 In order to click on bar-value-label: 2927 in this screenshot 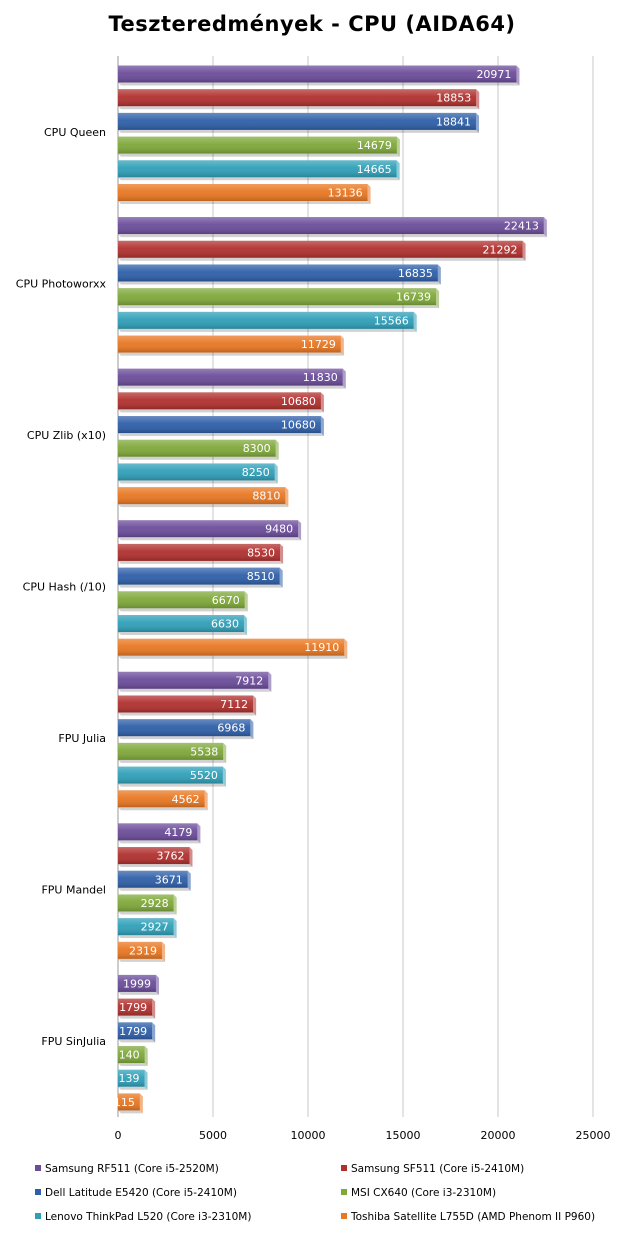, I will do `click(155, 927)`.